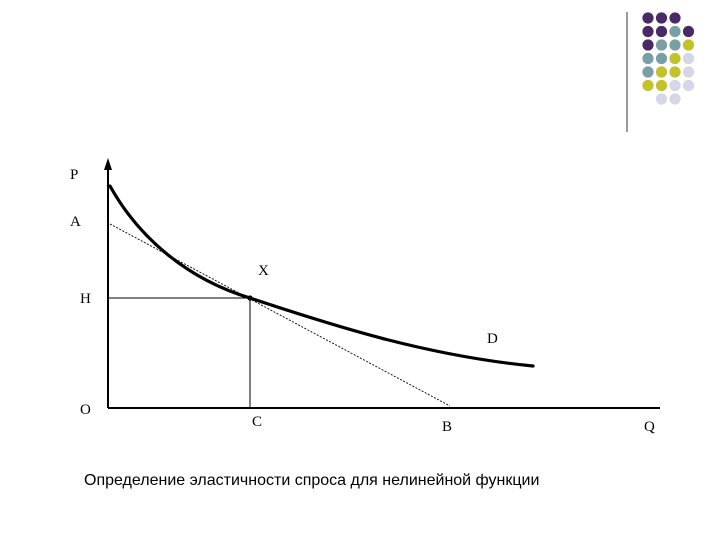  Describe the element at coordinates (85, 299) in the screenshot. I see `label-h: H` at that location.